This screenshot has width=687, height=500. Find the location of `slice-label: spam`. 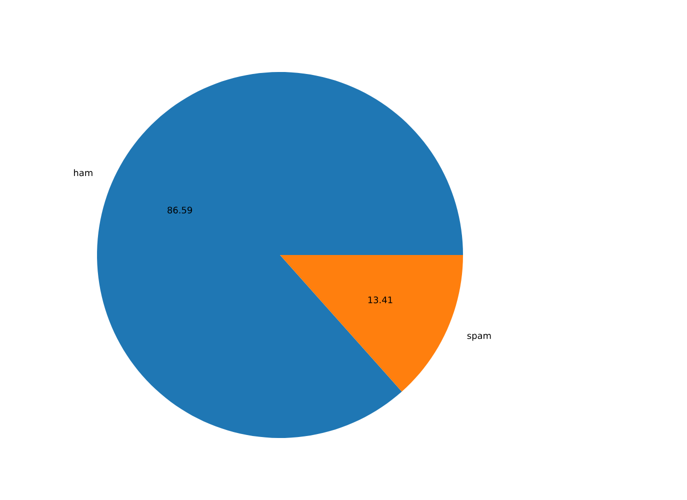

slice-label: spam is located at coordinates (479, 337).